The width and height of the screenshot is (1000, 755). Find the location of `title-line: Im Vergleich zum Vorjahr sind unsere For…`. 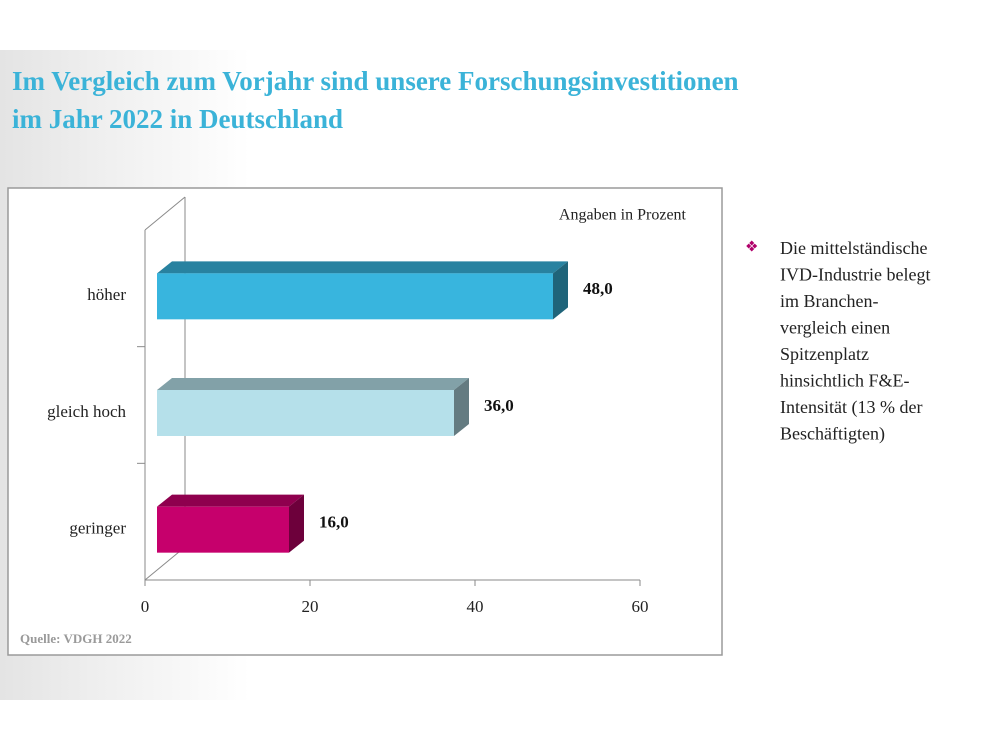

title-line: Im Vergleich zum Vorjahr sind unsere For… is located at coordinates (375, 81).